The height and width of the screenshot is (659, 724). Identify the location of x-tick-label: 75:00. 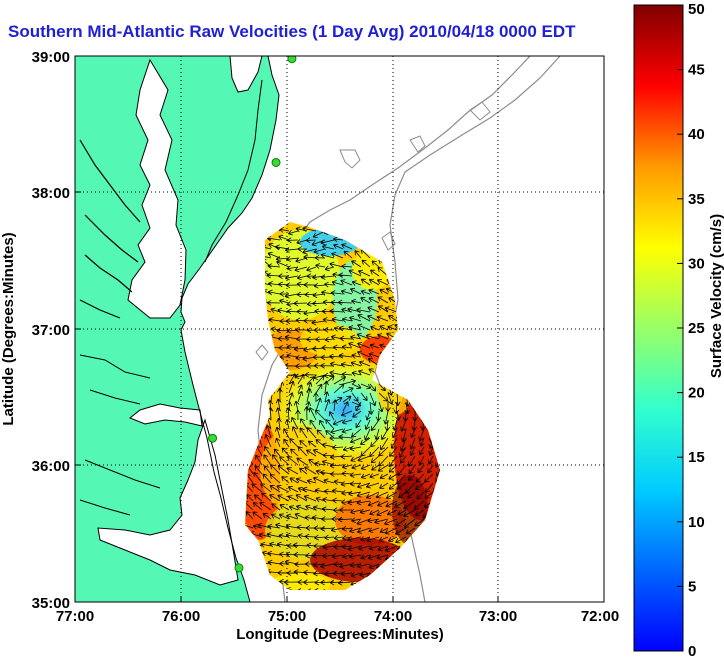
(287, 616).